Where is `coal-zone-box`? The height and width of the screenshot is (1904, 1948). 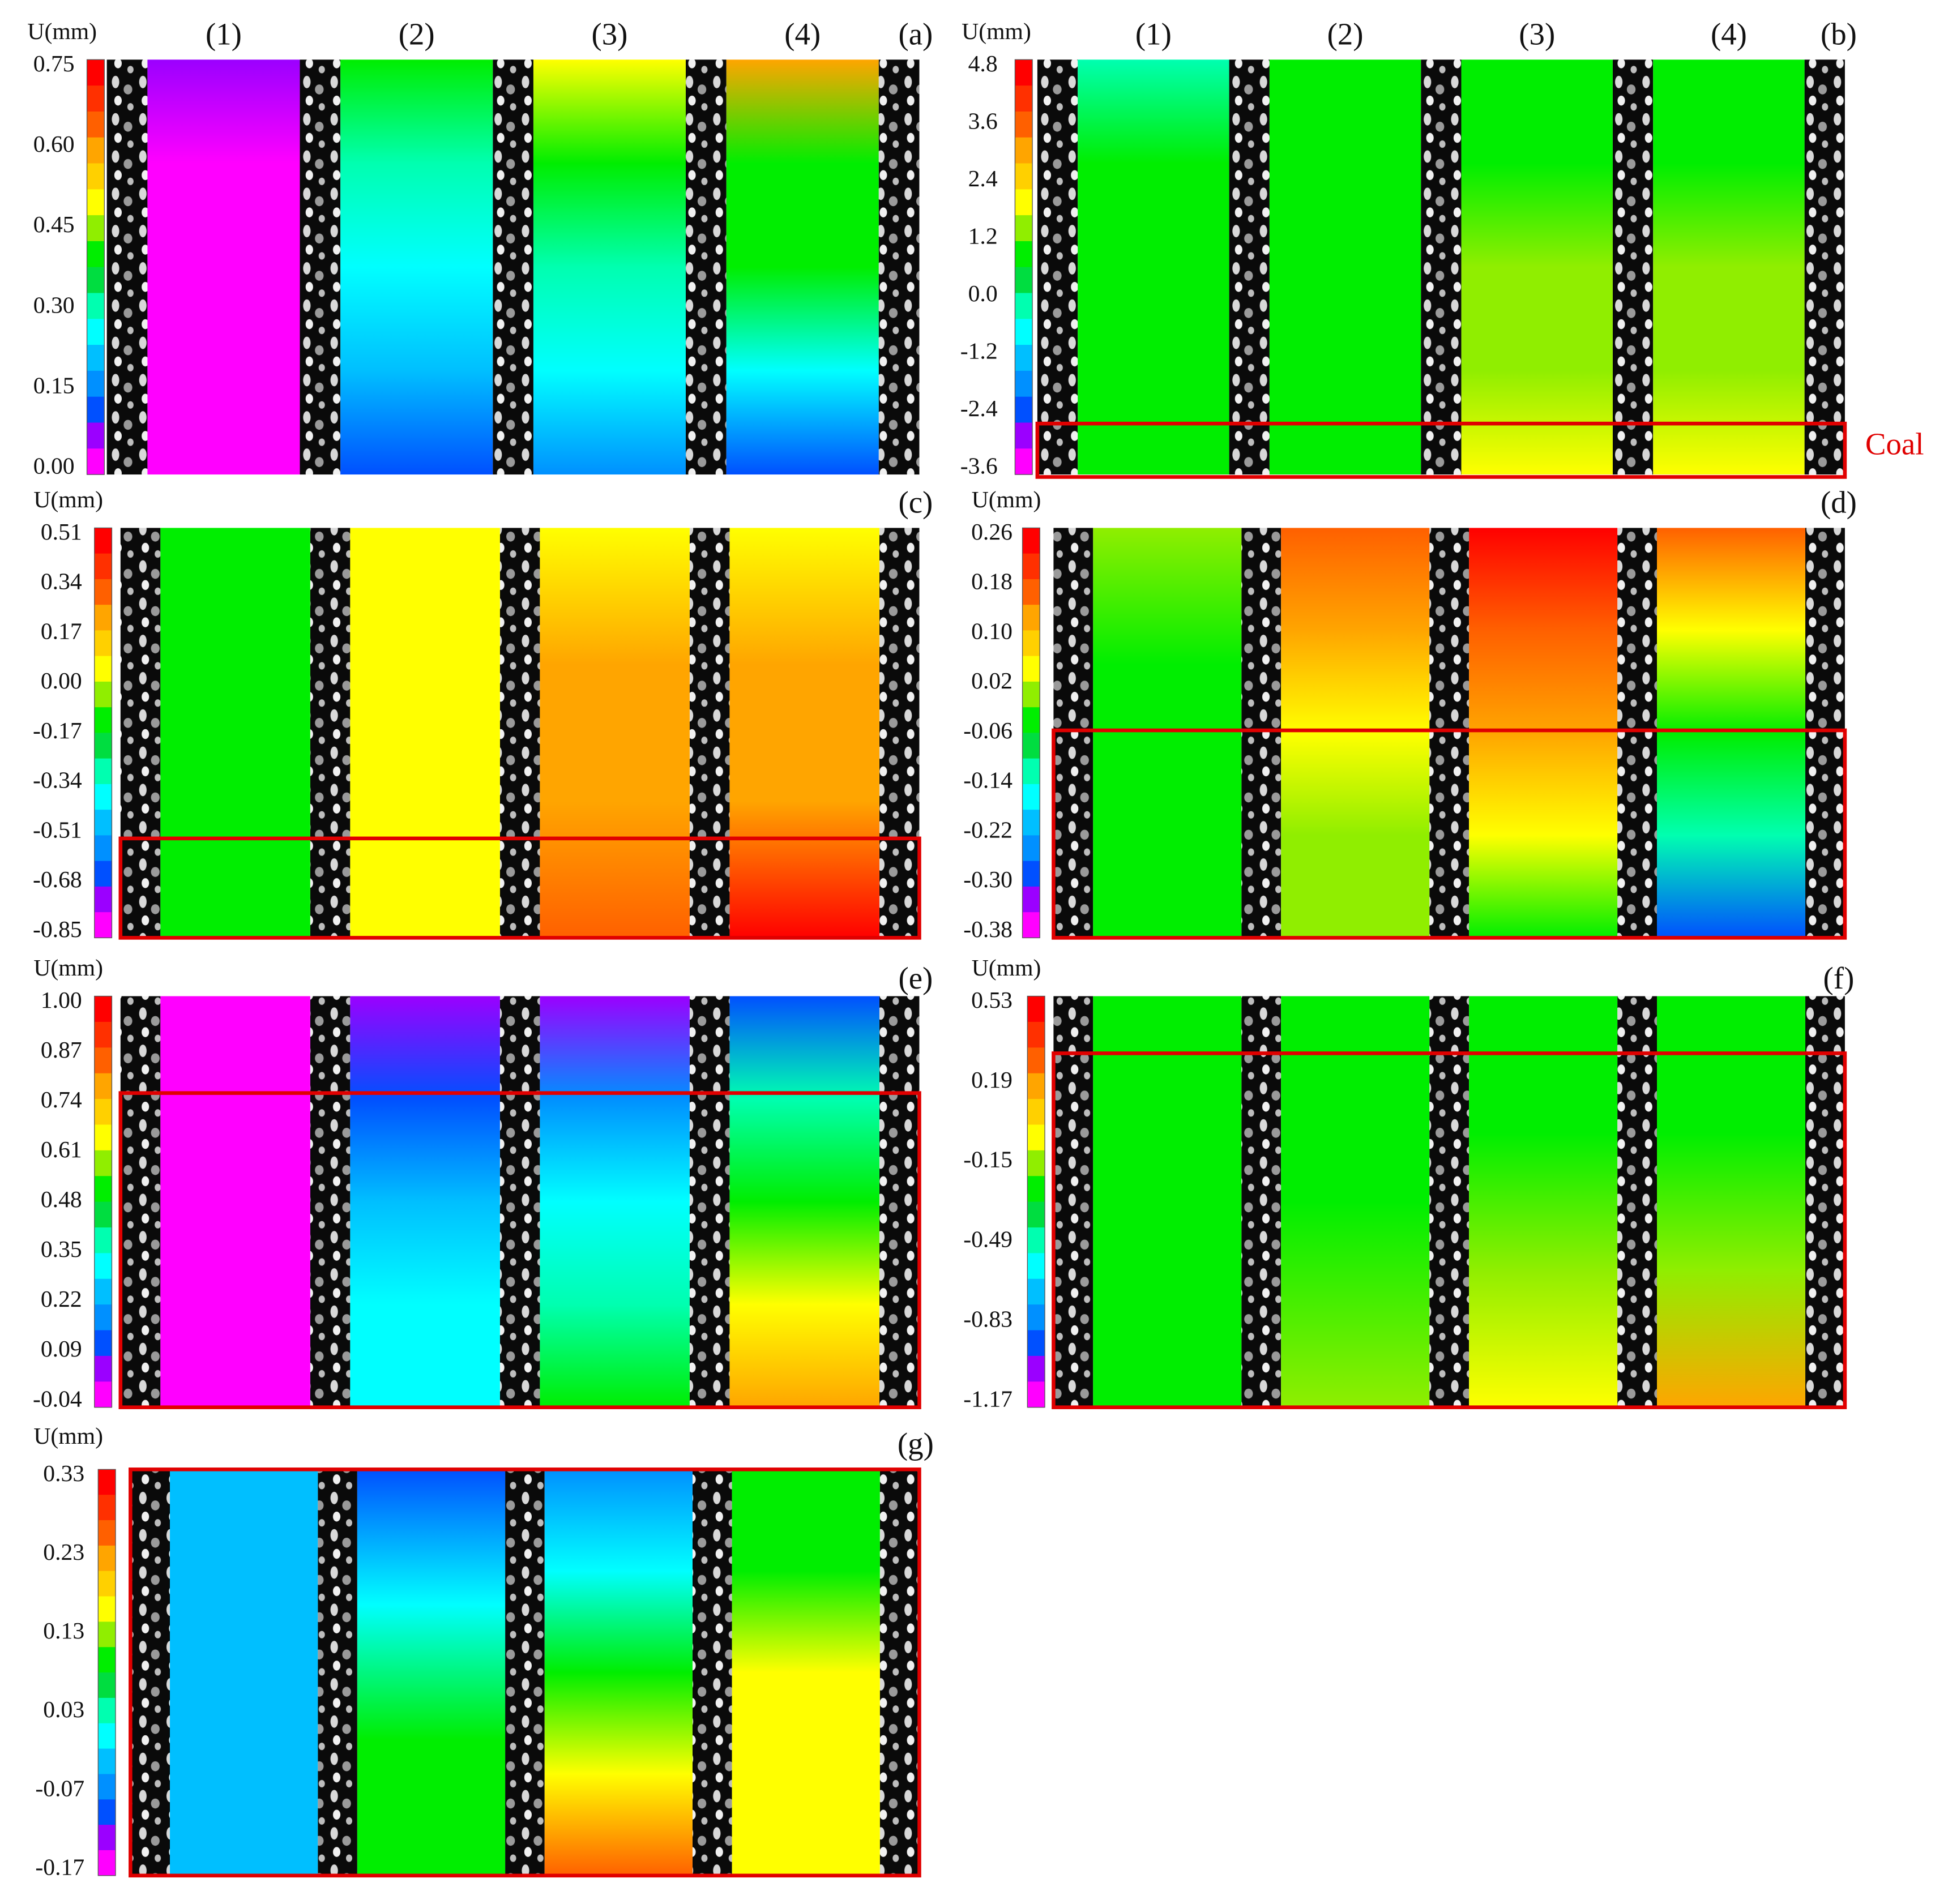 coal-zone-box is located at coordinates (519, 888).